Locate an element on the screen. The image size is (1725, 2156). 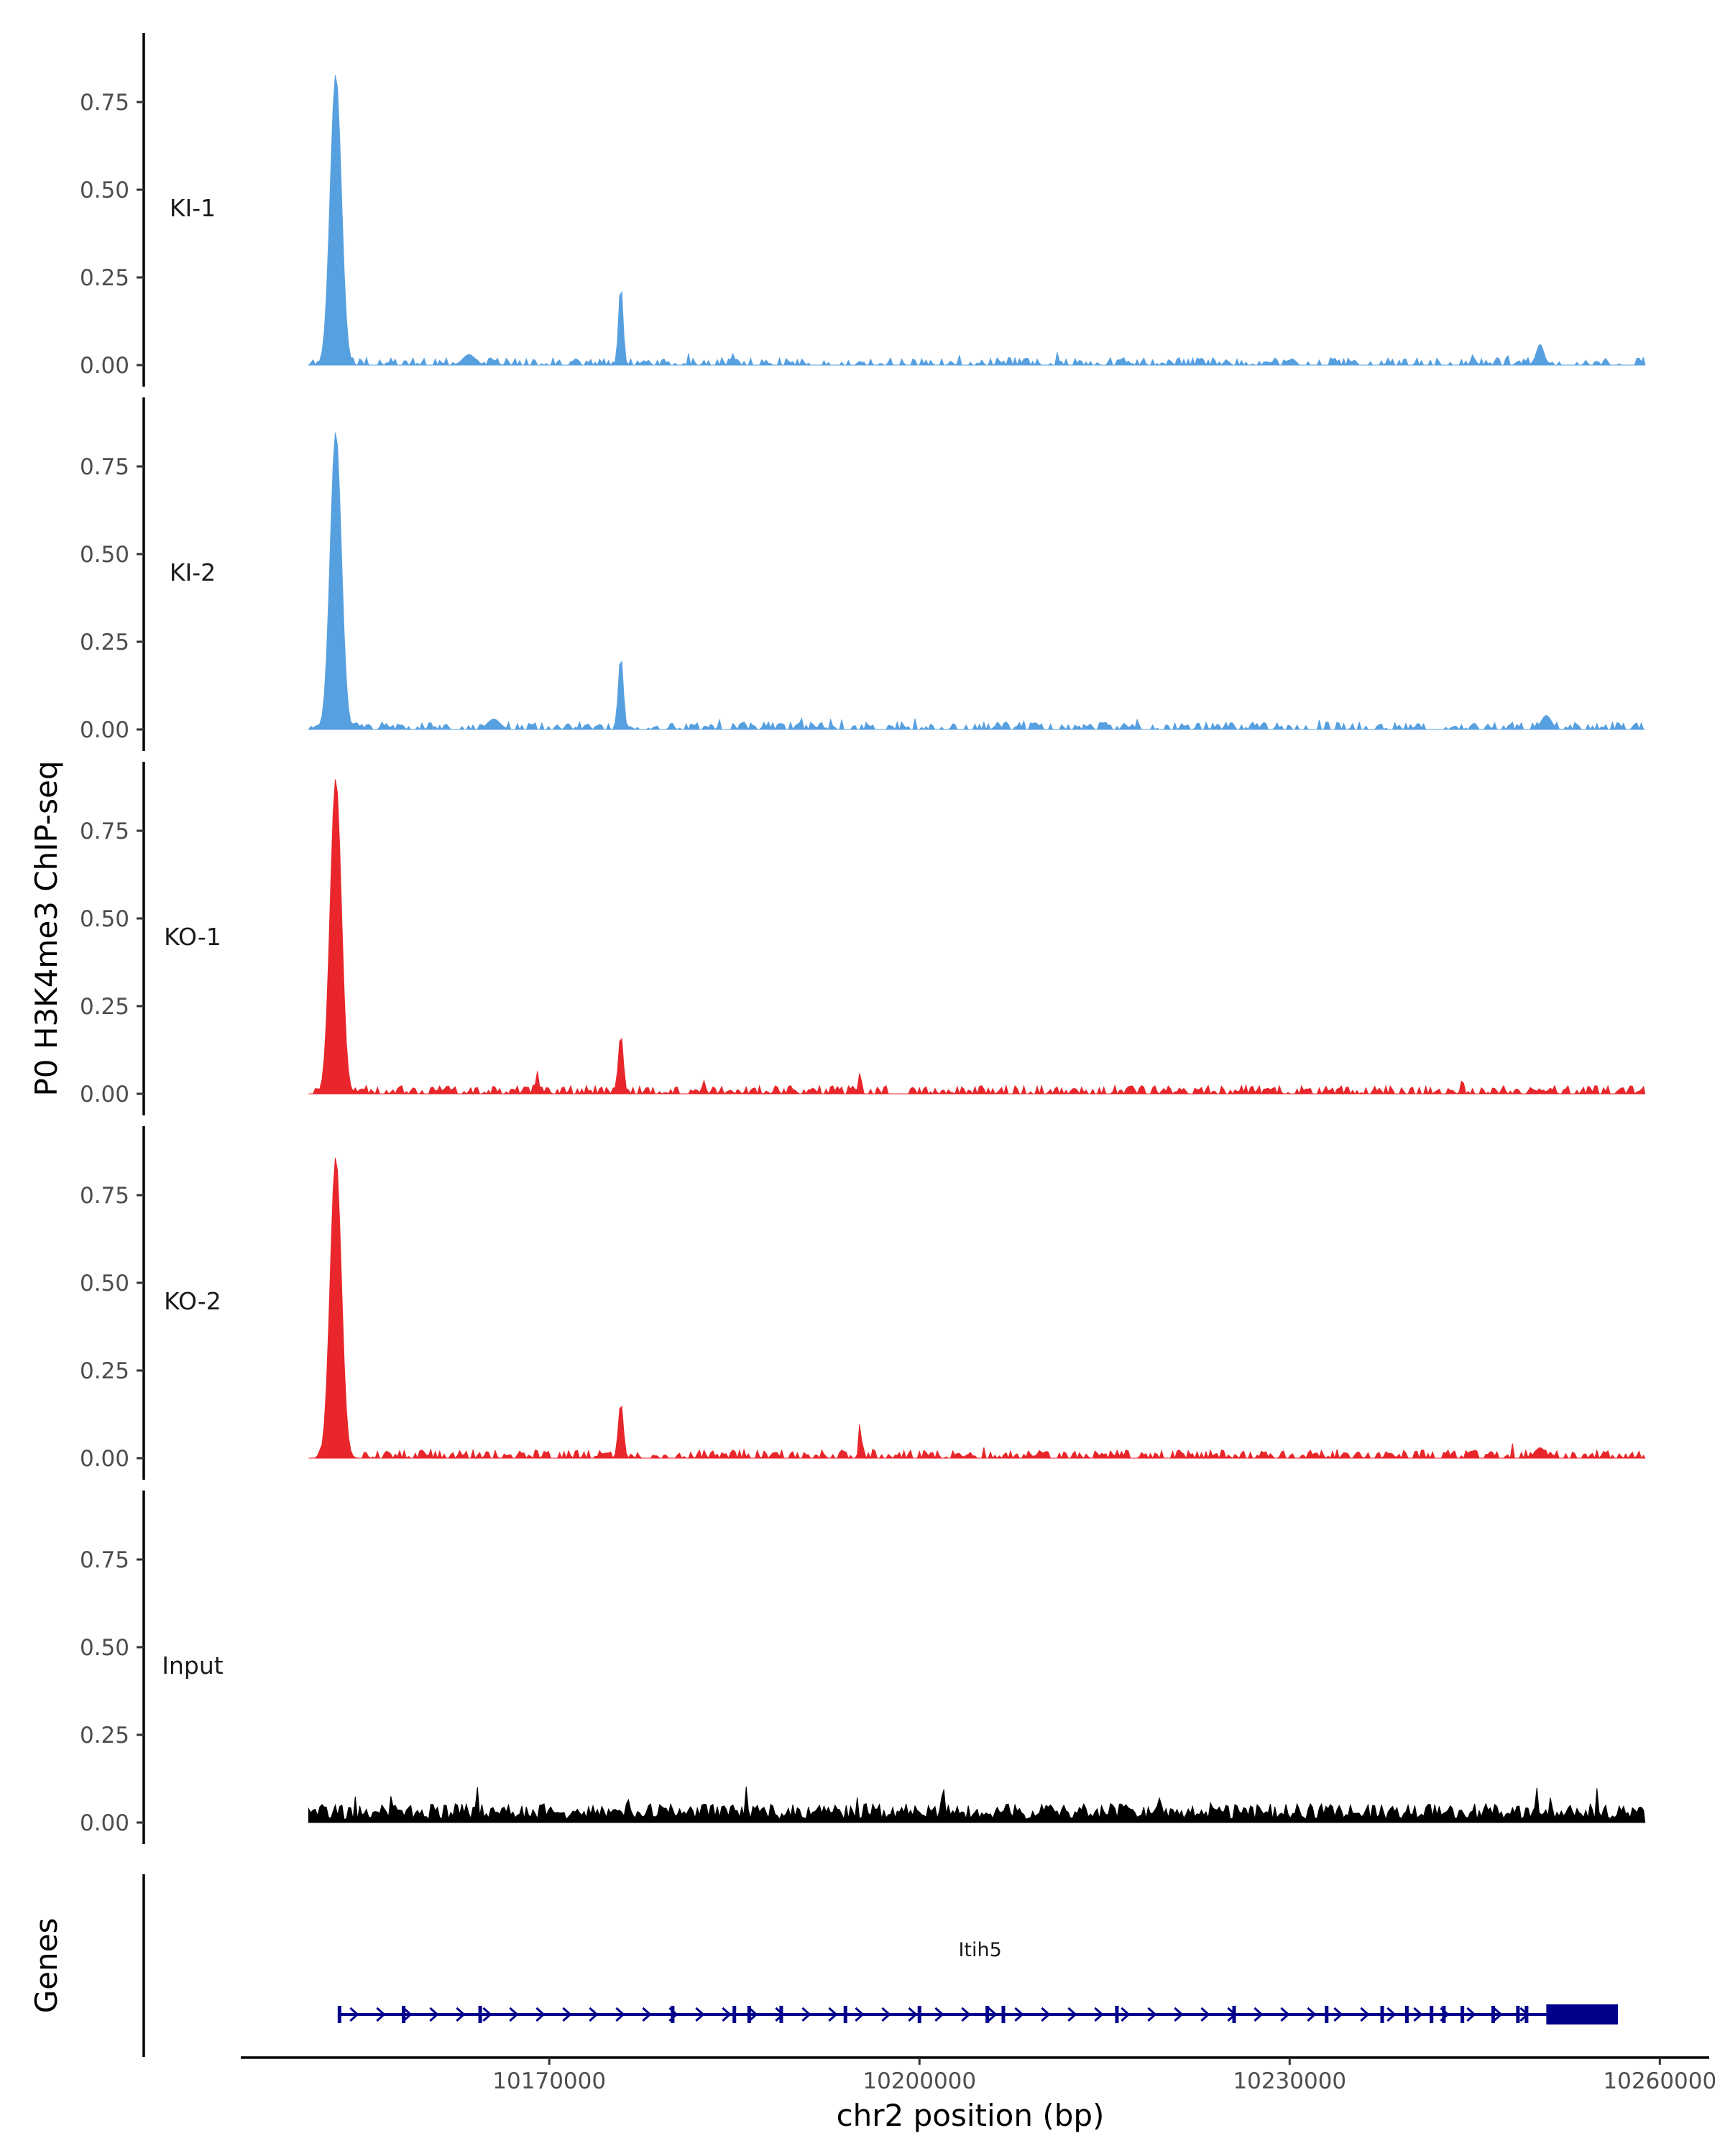
signal-area-input is located at coordinates (977, 1805).